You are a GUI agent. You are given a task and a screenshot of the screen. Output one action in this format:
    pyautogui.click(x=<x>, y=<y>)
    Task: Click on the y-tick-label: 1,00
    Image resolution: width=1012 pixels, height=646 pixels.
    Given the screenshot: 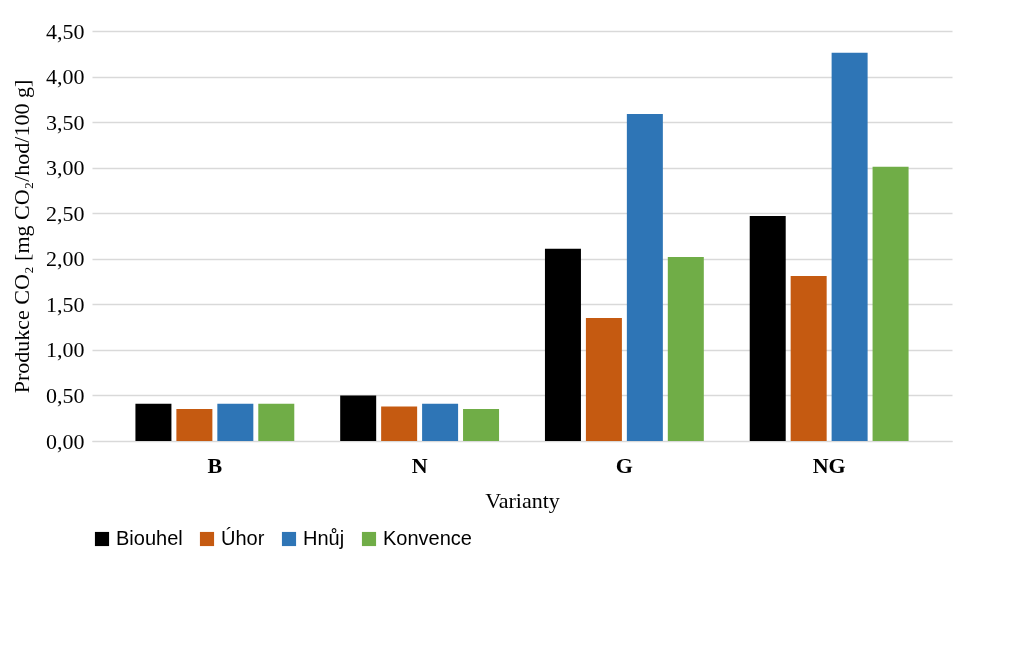 What is the action you would take?
    pyautogui.click(x=65, y=350)
    